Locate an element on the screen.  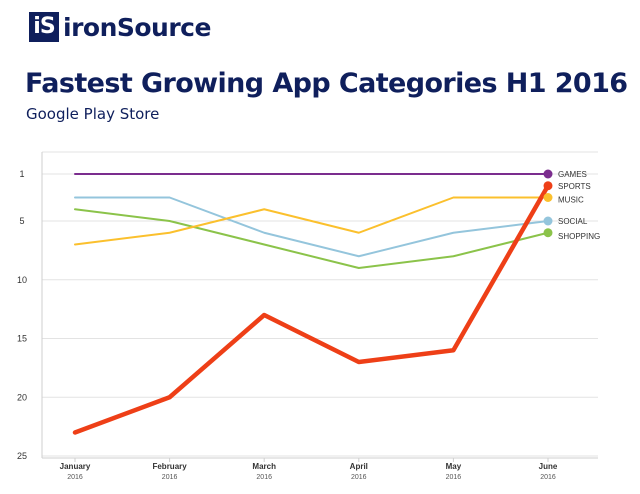
y-tick-label: 5 is located at coordinates (21, 221).